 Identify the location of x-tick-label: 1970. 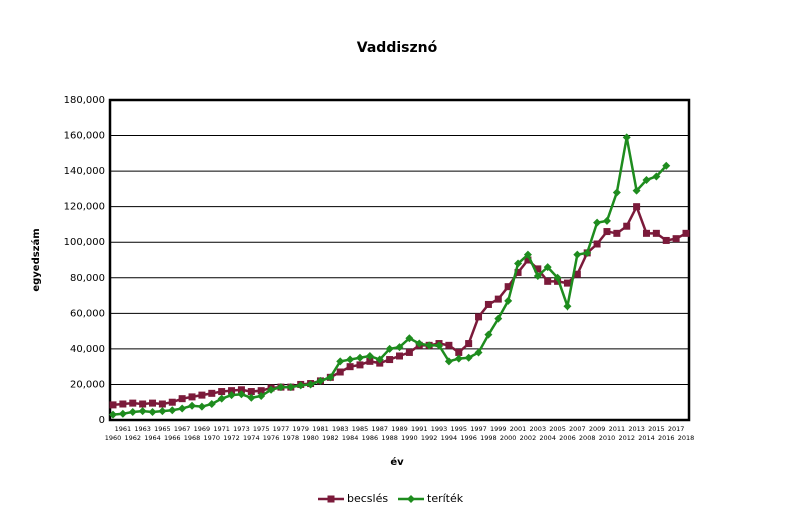
(212, 438).